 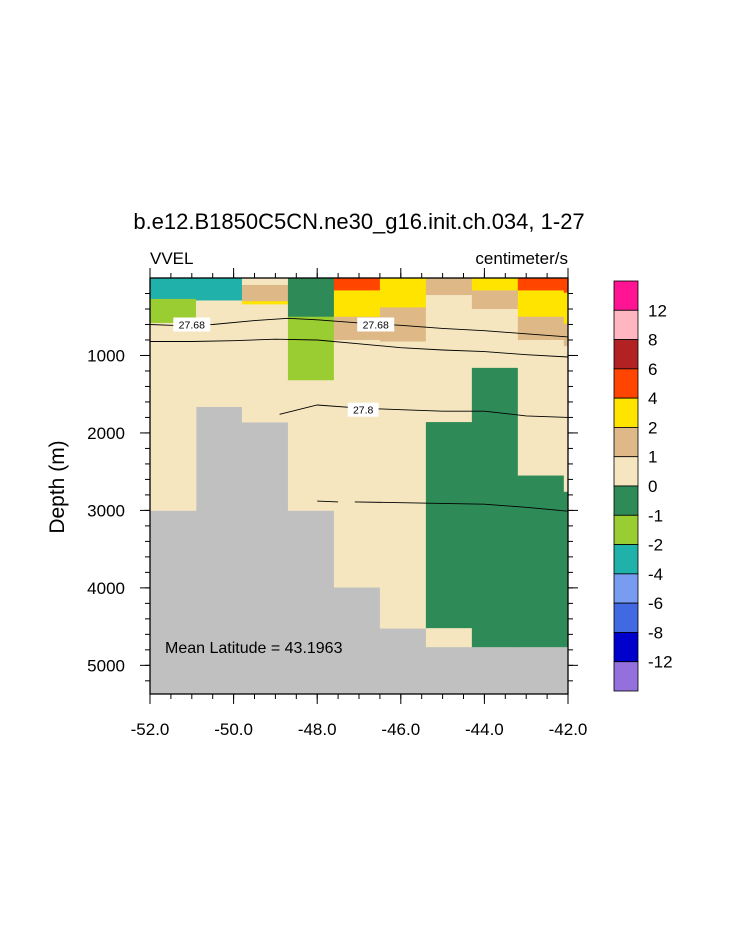 I want to click on contour-label-0-1: 27.68, so click(x=376, y=325).